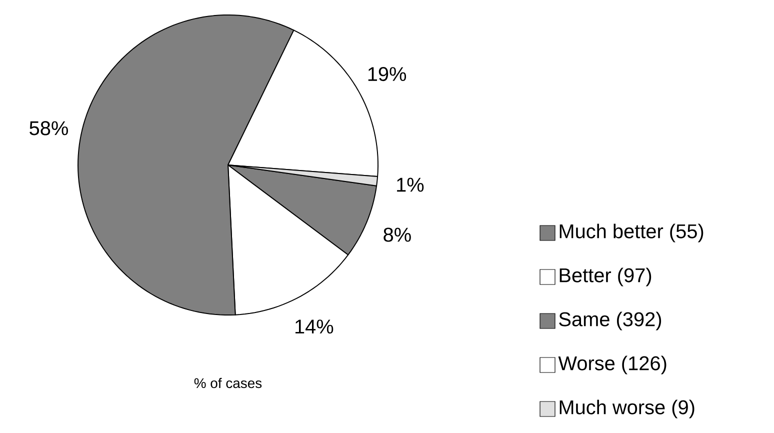  I want to click on data-label: 8%, so click(397, 235).